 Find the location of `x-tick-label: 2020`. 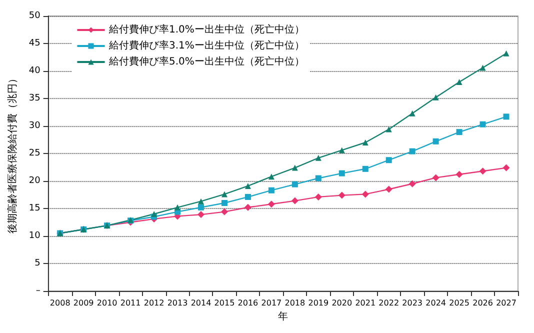

x-tick-label: 2020 is located at coordinates (342, 303).